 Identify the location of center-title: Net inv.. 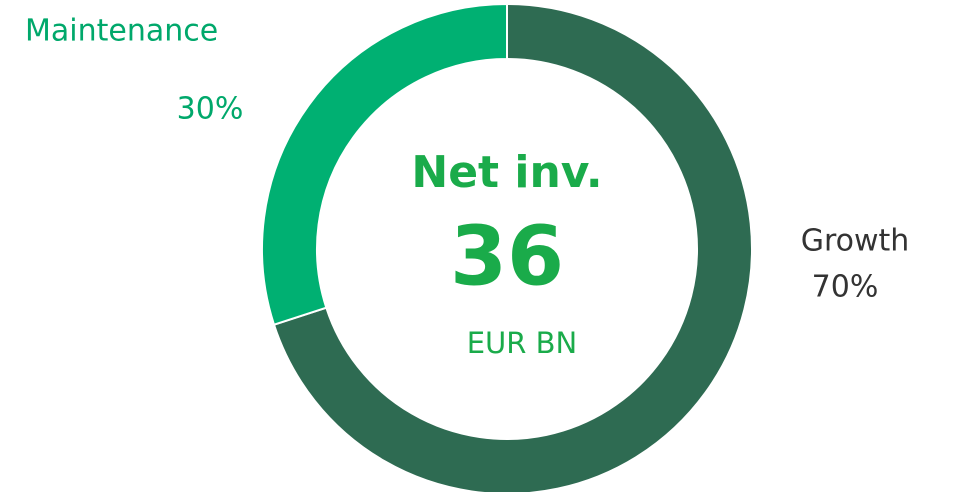
(506, 172).